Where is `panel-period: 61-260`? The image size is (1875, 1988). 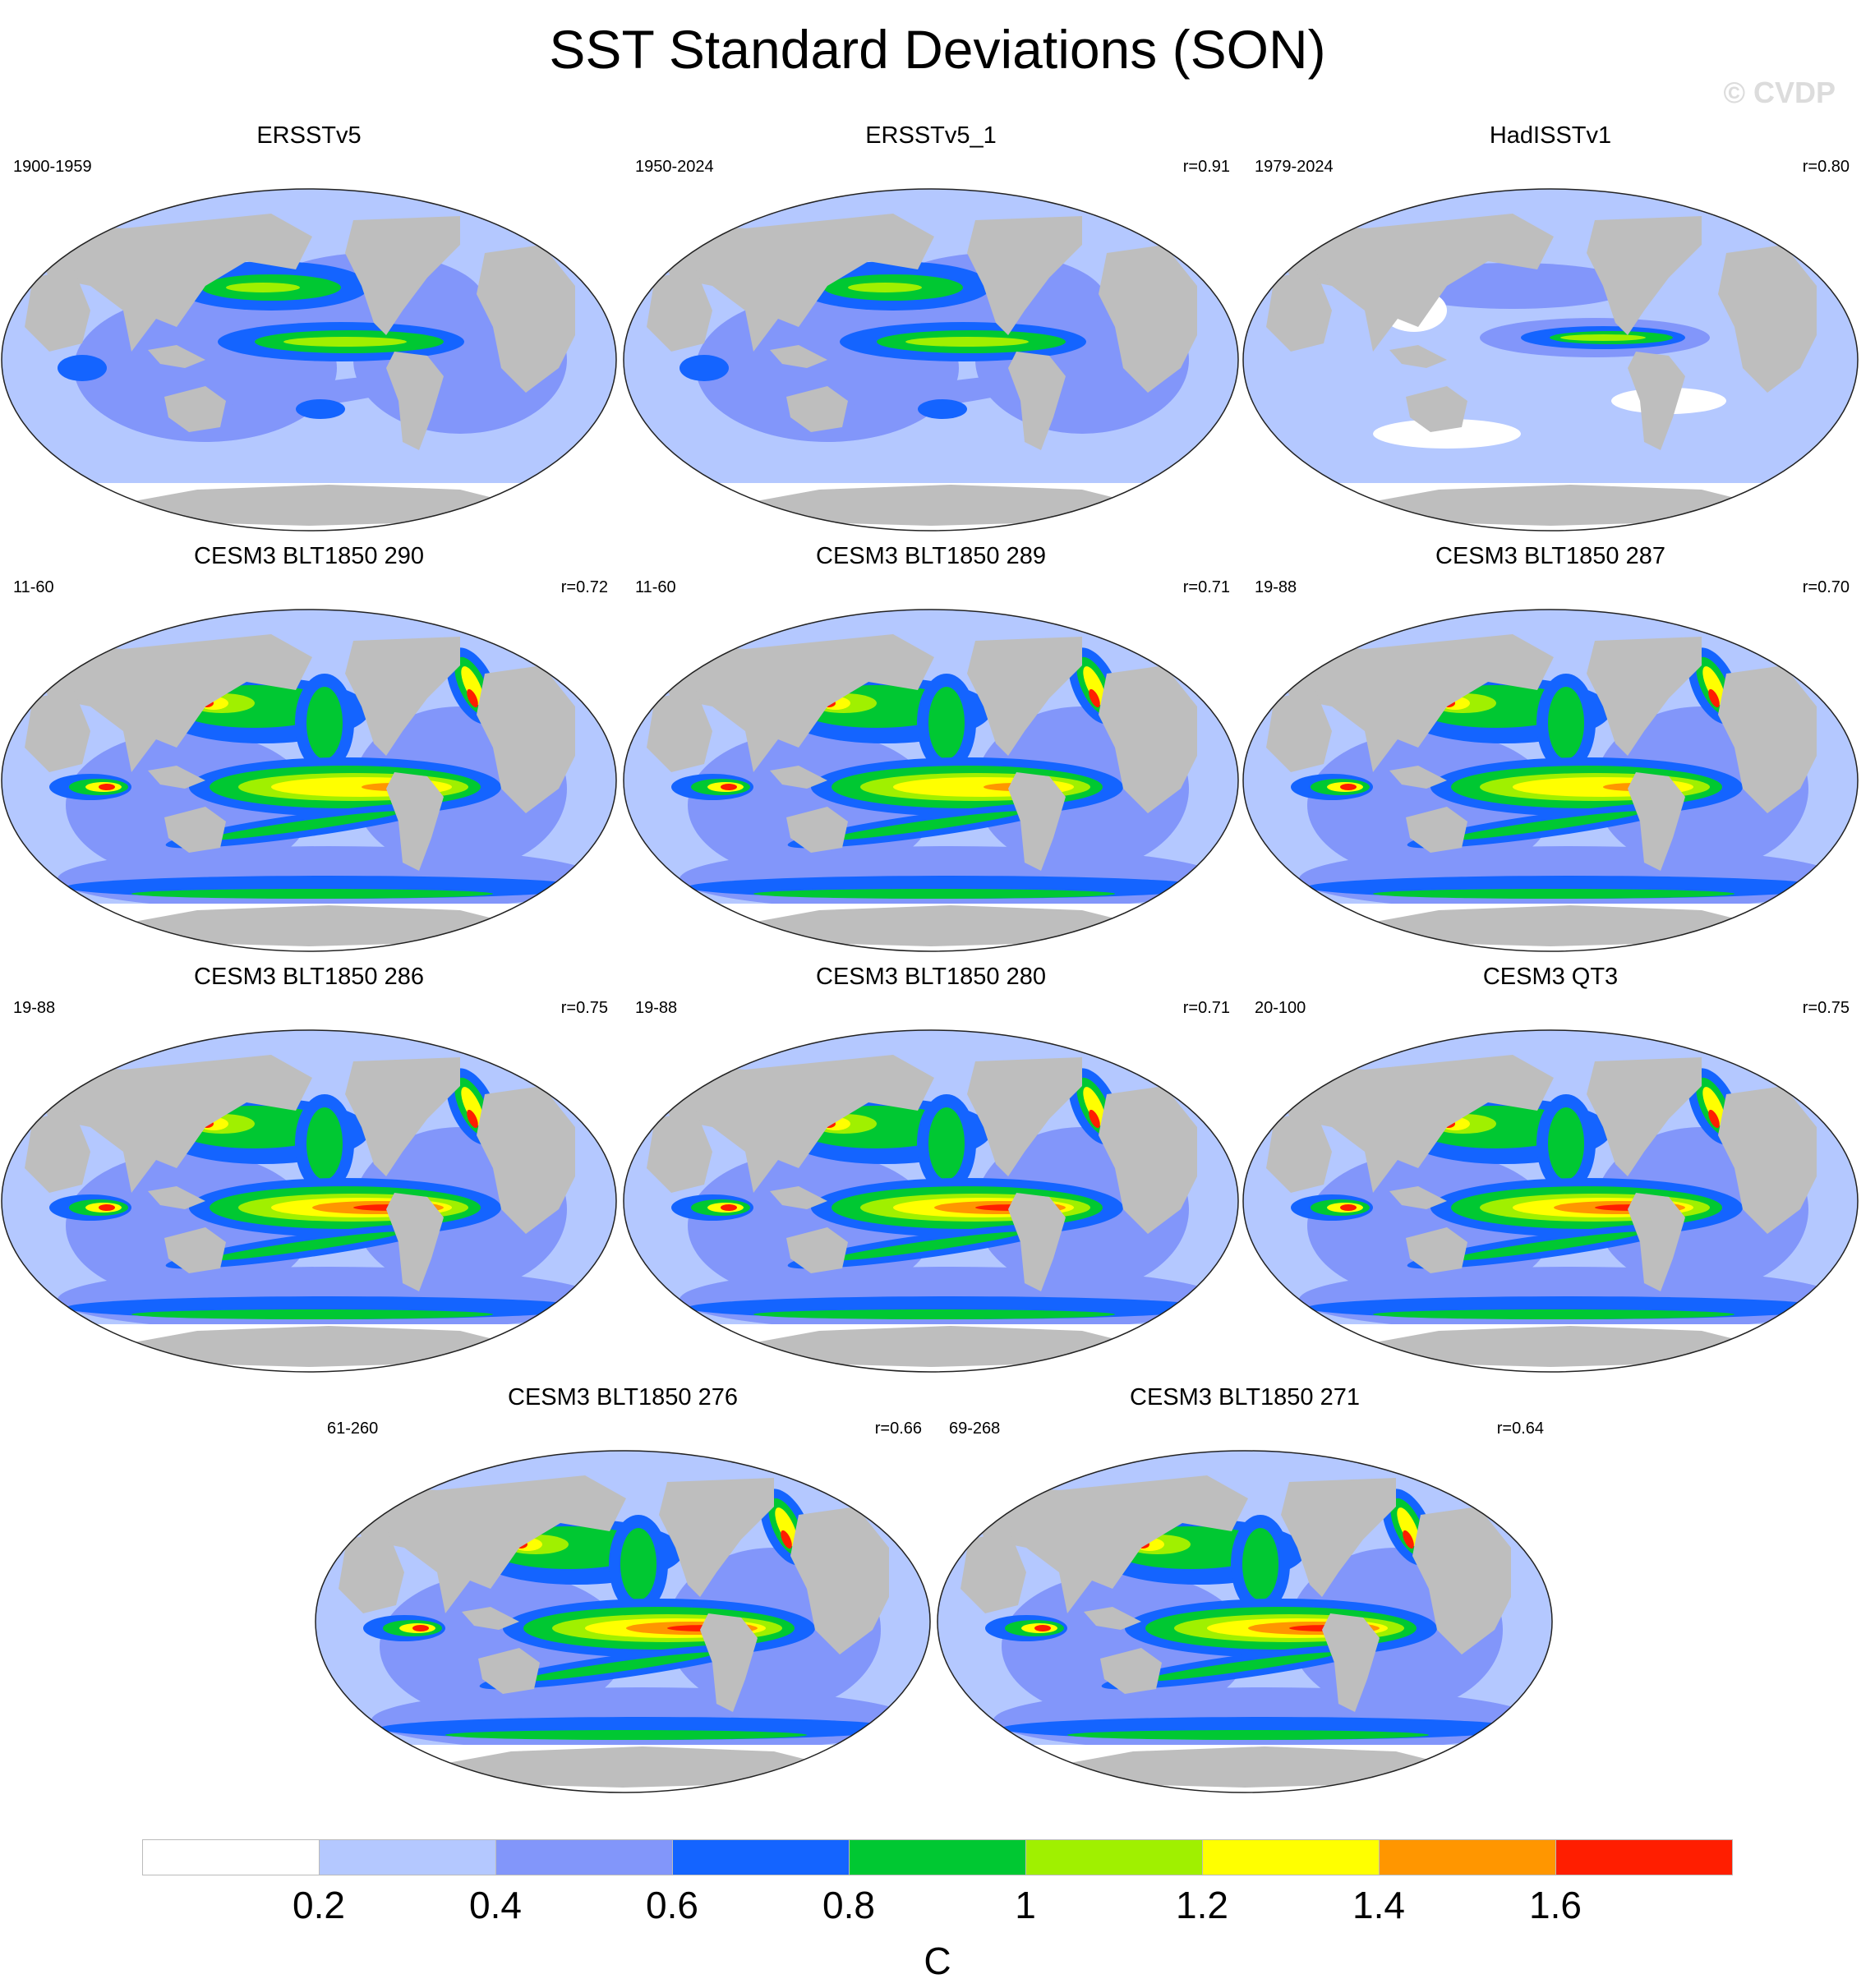
panel-period: 61-260 is located at coordinates (353, 1429).